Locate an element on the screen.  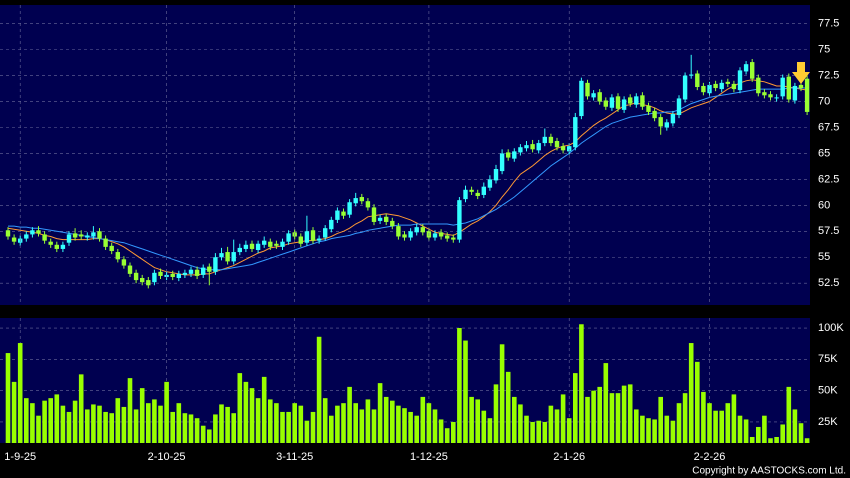
y-tick-label: 67.5 is located at coordinates (828, 127).